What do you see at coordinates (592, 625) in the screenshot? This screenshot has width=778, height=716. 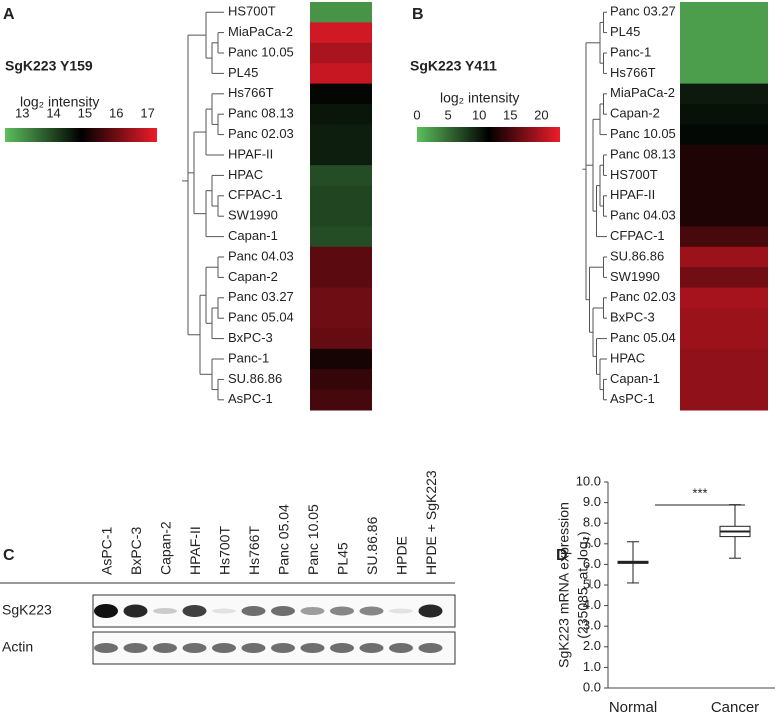 I see `y-tick-label: 3.0` at bounding box center [592, 625].